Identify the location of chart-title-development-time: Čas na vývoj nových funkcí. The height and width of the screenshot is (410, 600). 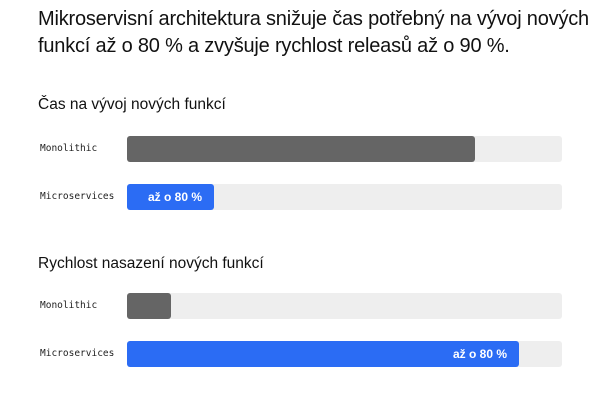
(132, 104).